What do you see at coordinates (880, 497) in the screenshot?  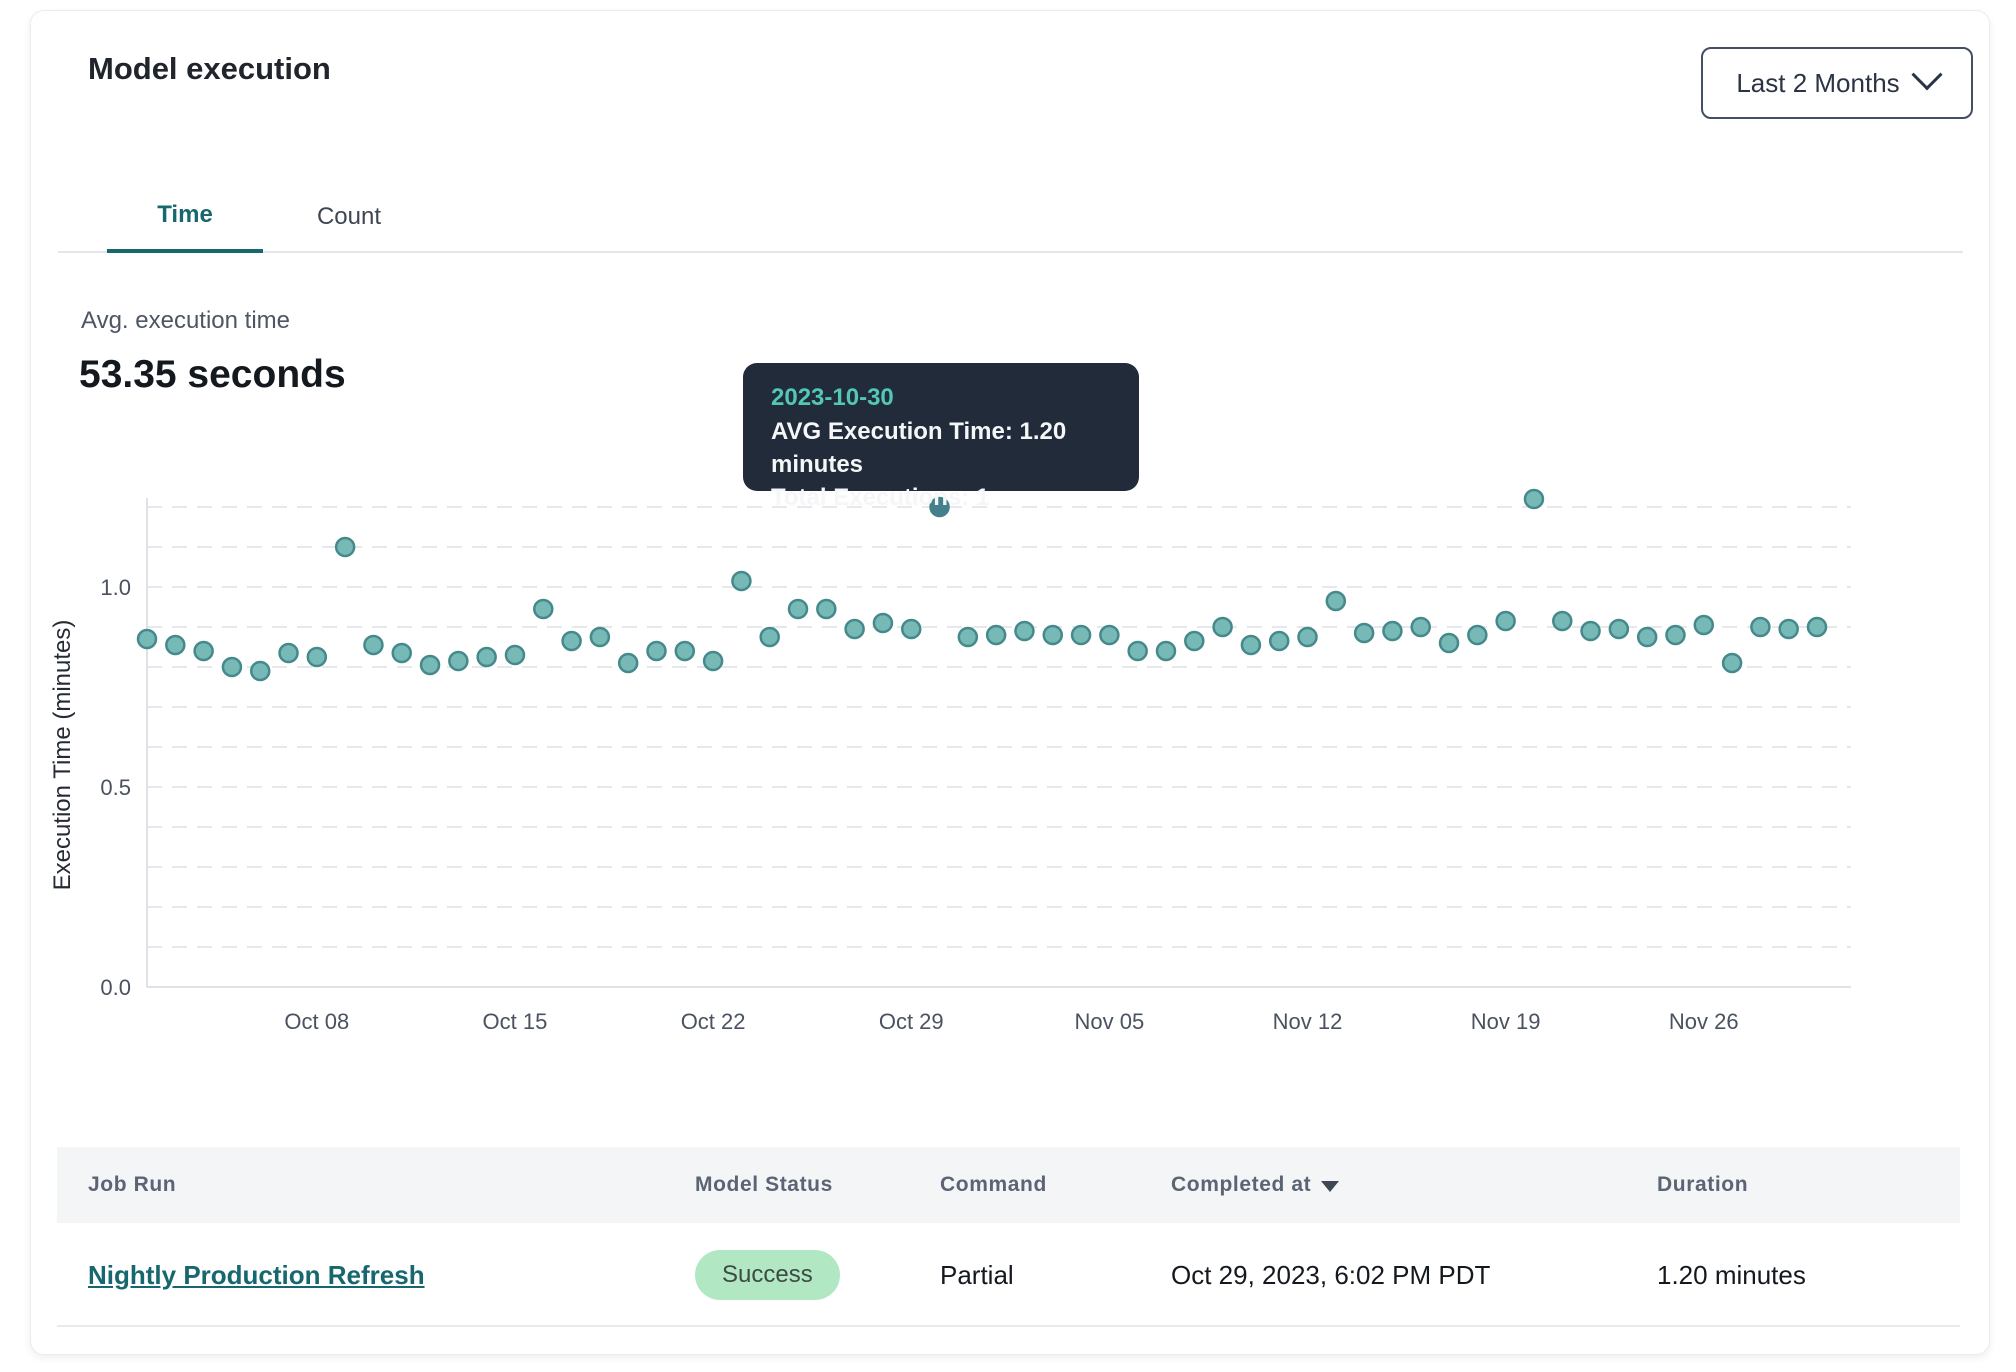 I see `tooltip-total-line: Total Executions: 1` at bounding box center [880, 497].